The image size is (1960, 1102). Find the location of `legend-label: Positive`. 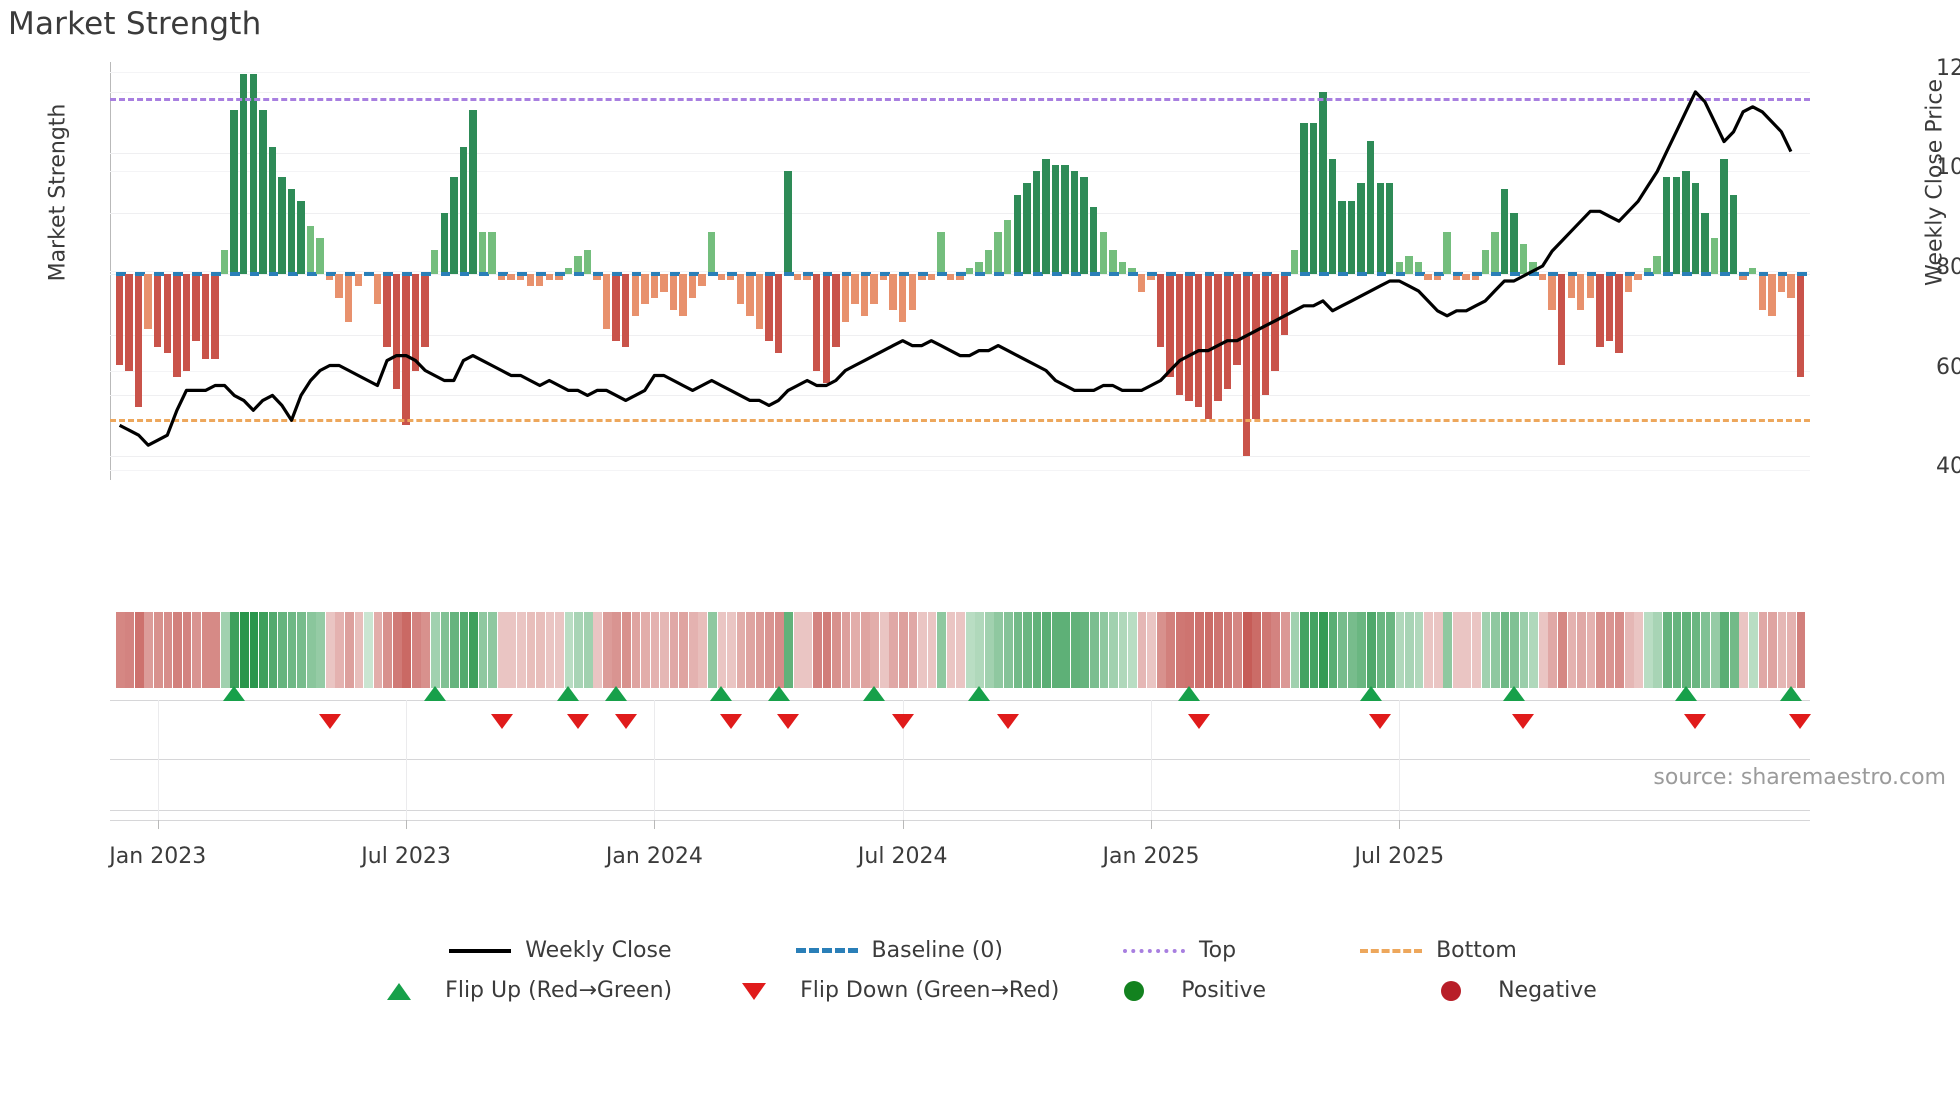

legend-label: Positive is located at coordinates (1224, 990).